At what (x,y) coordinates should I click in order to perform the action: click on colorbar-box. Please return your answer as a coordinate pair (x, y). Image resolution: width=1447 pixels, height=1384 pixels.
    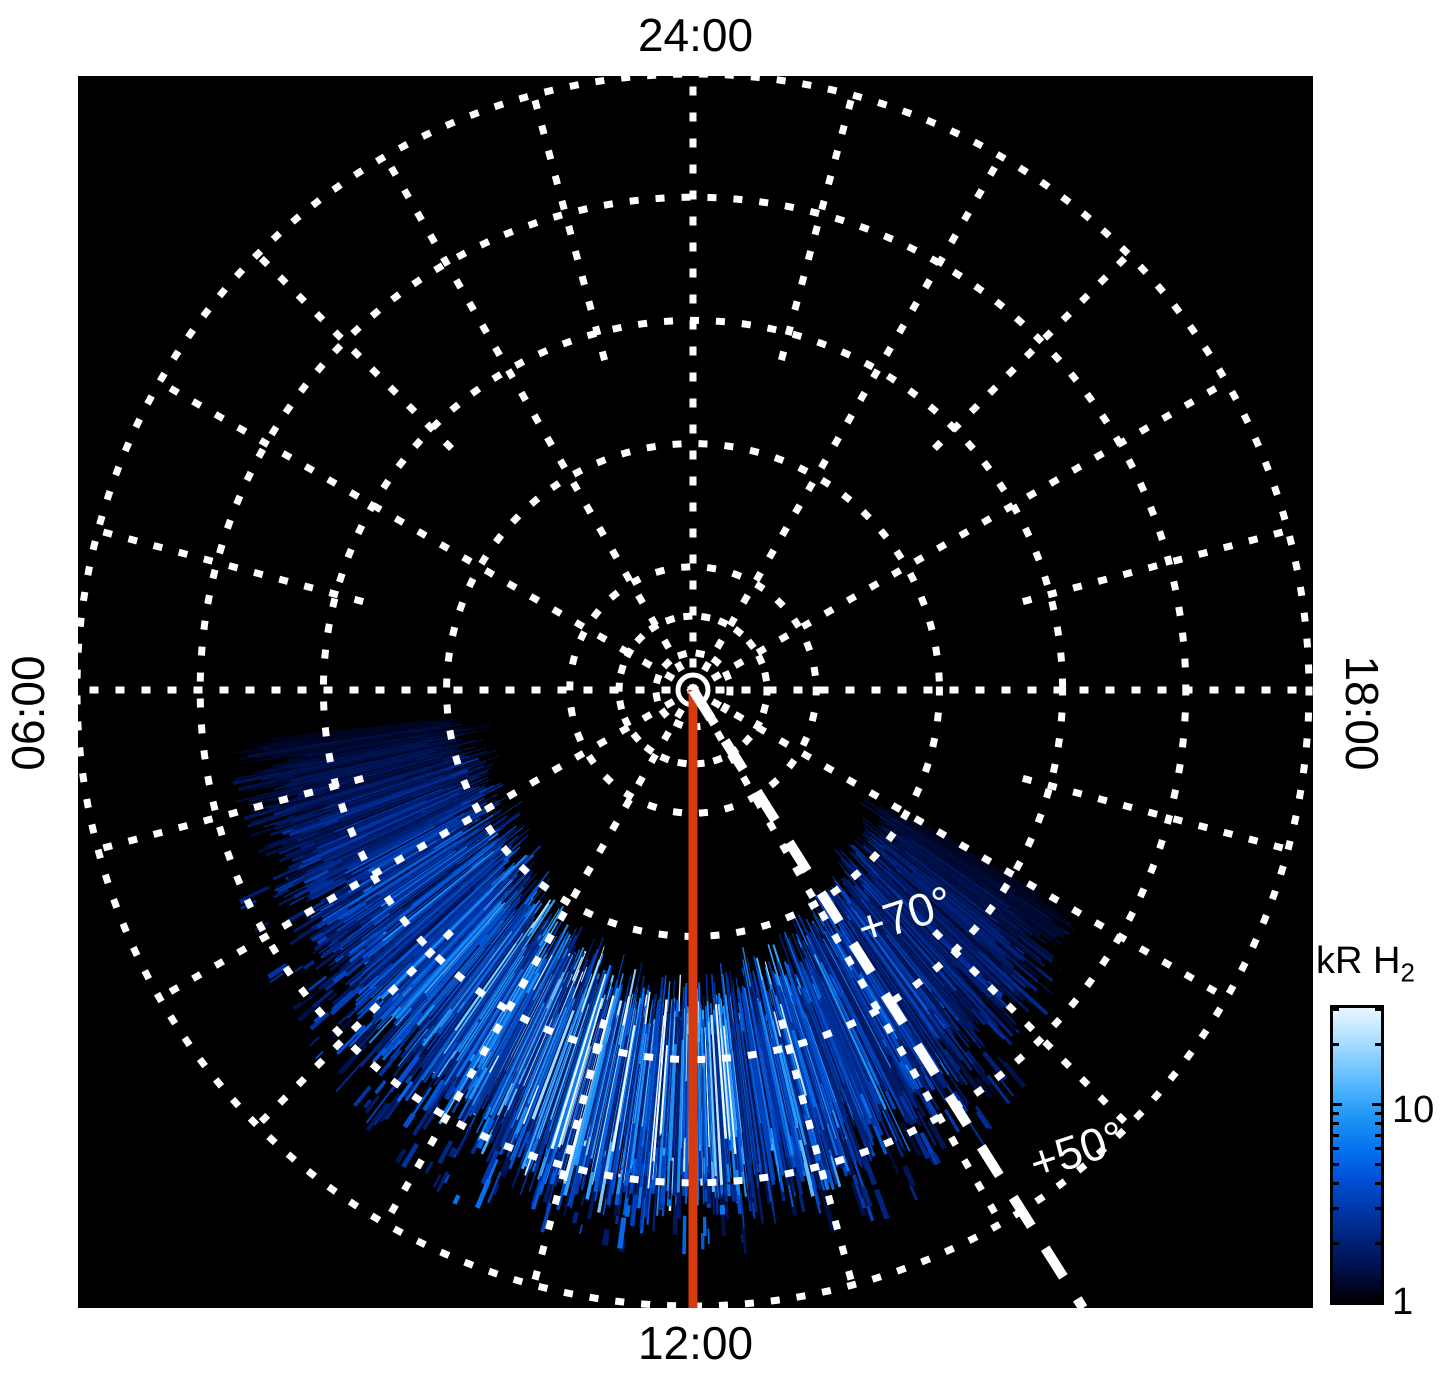
    Looking at the image, I should click on (1357, 1155).